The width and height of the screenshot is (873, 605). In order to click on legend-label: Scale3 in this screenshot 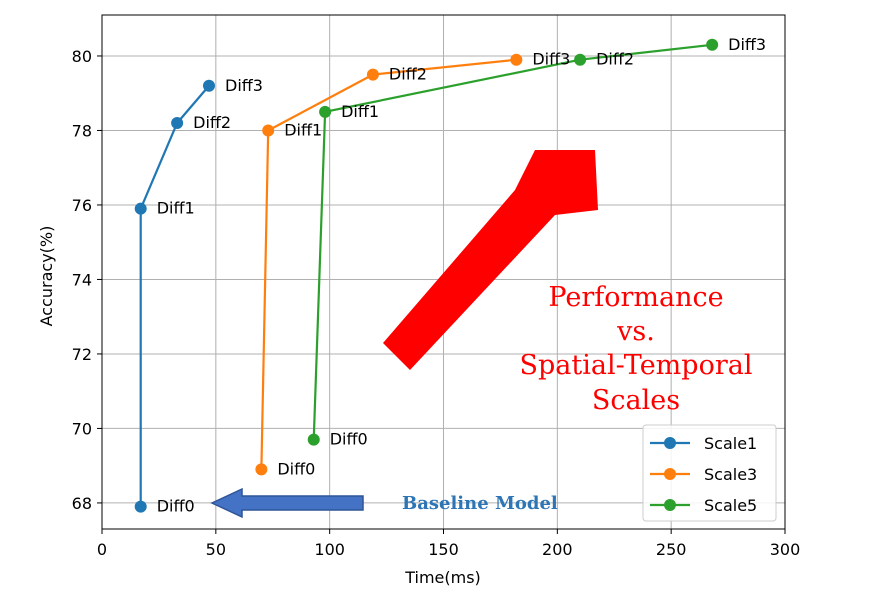, I will do `click(730, 474)`.